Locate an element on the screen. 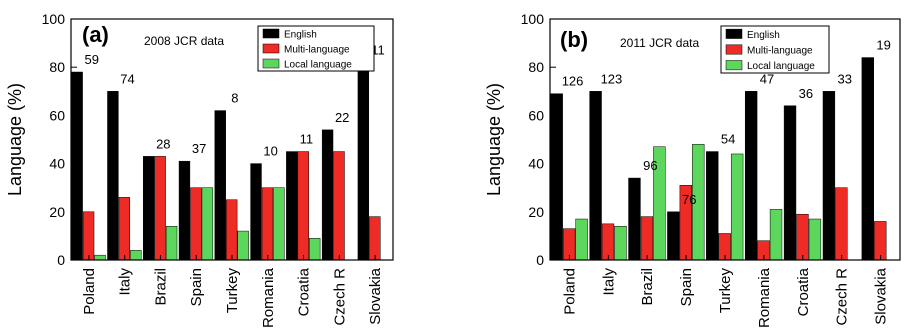 The image size is (911, 336). sample-count-label: 59 is located at coordinates (92, 59).